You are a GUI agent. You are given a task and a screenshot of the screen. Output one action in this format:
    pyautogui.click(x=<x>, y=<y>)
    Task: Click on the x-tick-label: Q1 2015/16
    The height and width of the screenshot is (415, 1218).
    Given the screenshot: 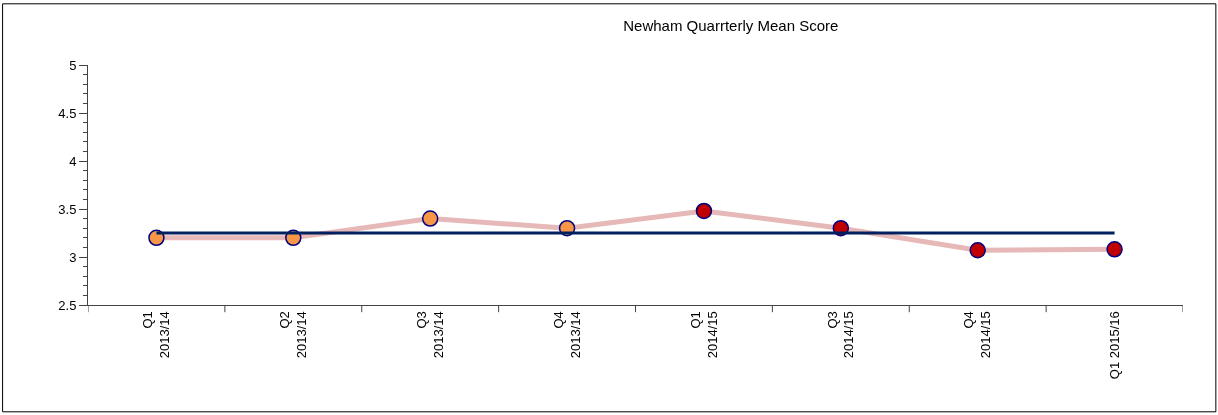 What is the action you would take?
    pyautogui.click(x=1114, y=345)
    